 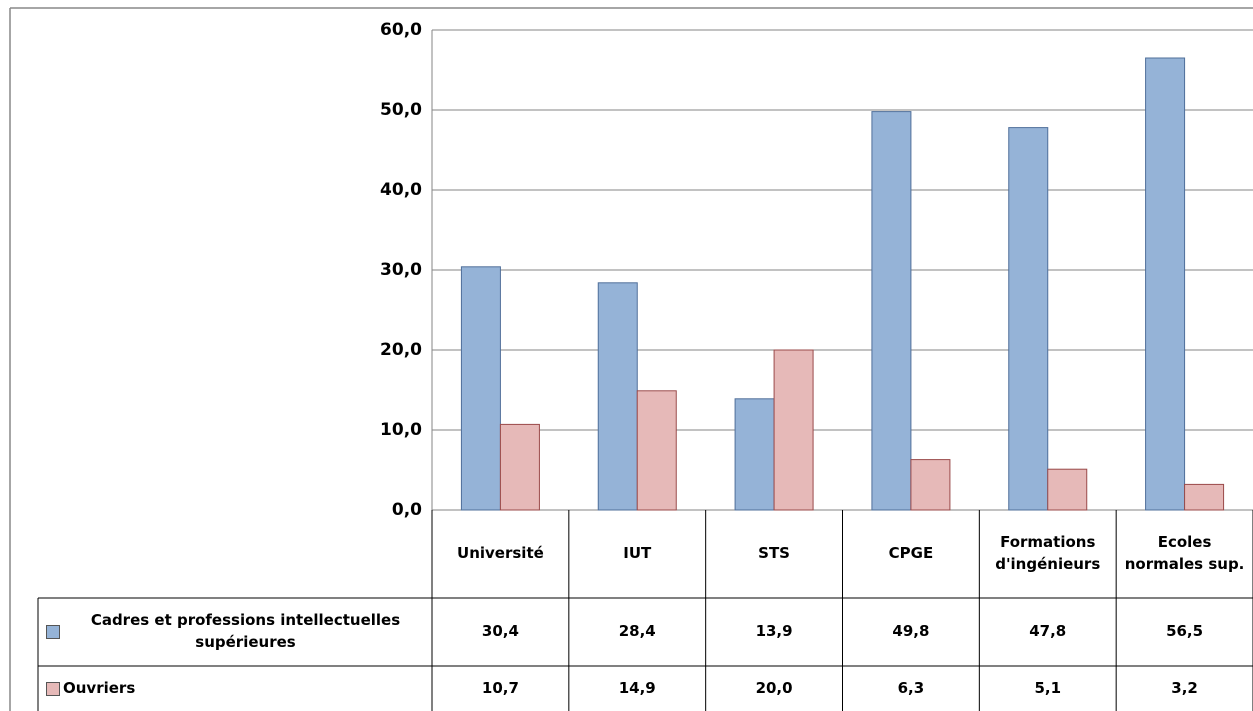 I want to click on data-label: 56,5, so click(x=1184, y=632).